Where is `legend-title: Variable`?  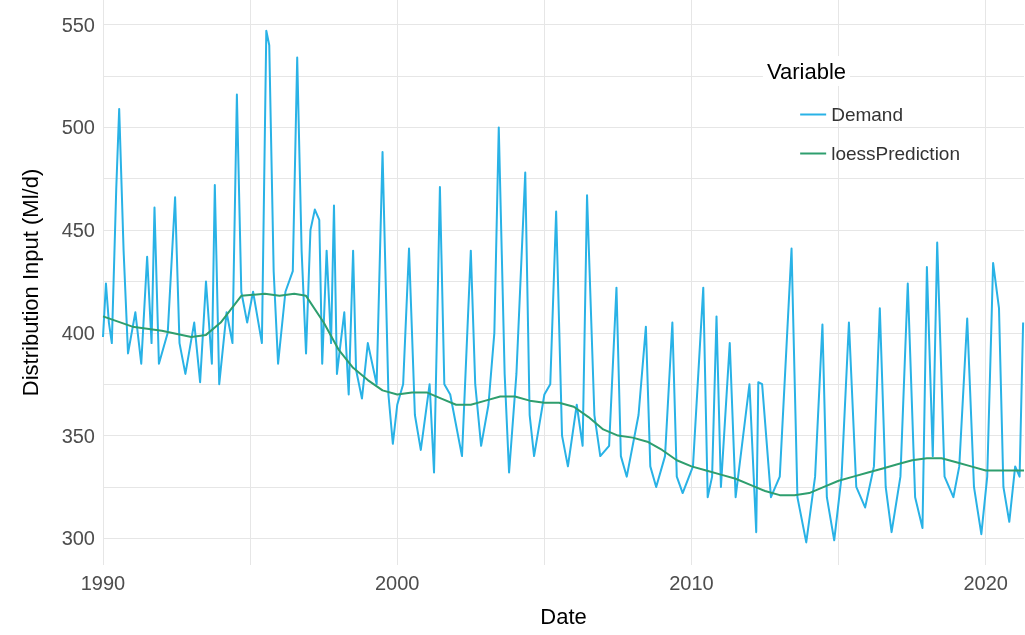 legend-title: Variable is located at coordinates (806, 71).